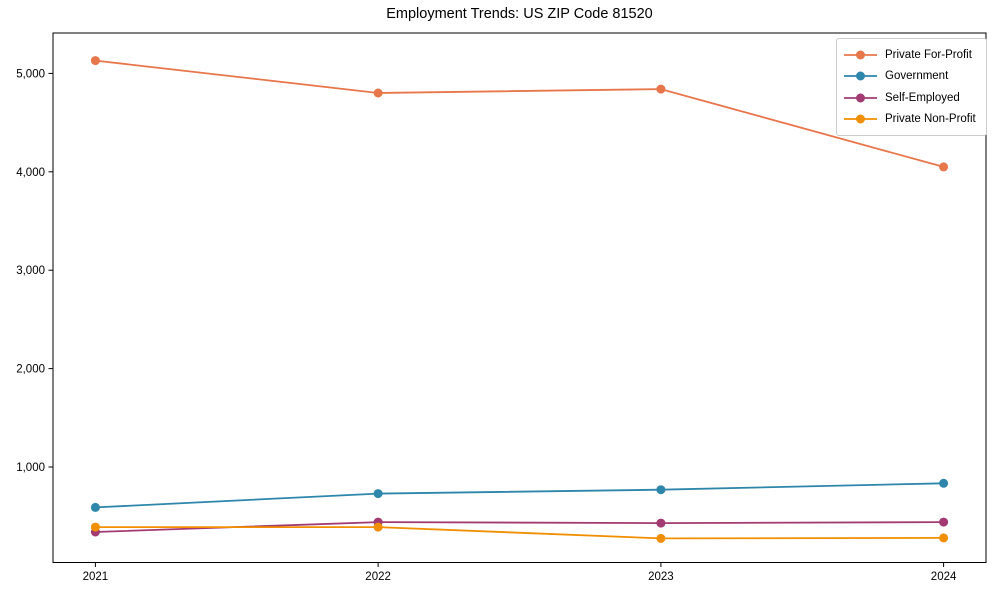 The height and width of the screenshot is (600, 1000). What do you see at coordinates (30, 271) in the screenshot?
I see `y-tick-label: 3,000` at bounding box center [30, 271].